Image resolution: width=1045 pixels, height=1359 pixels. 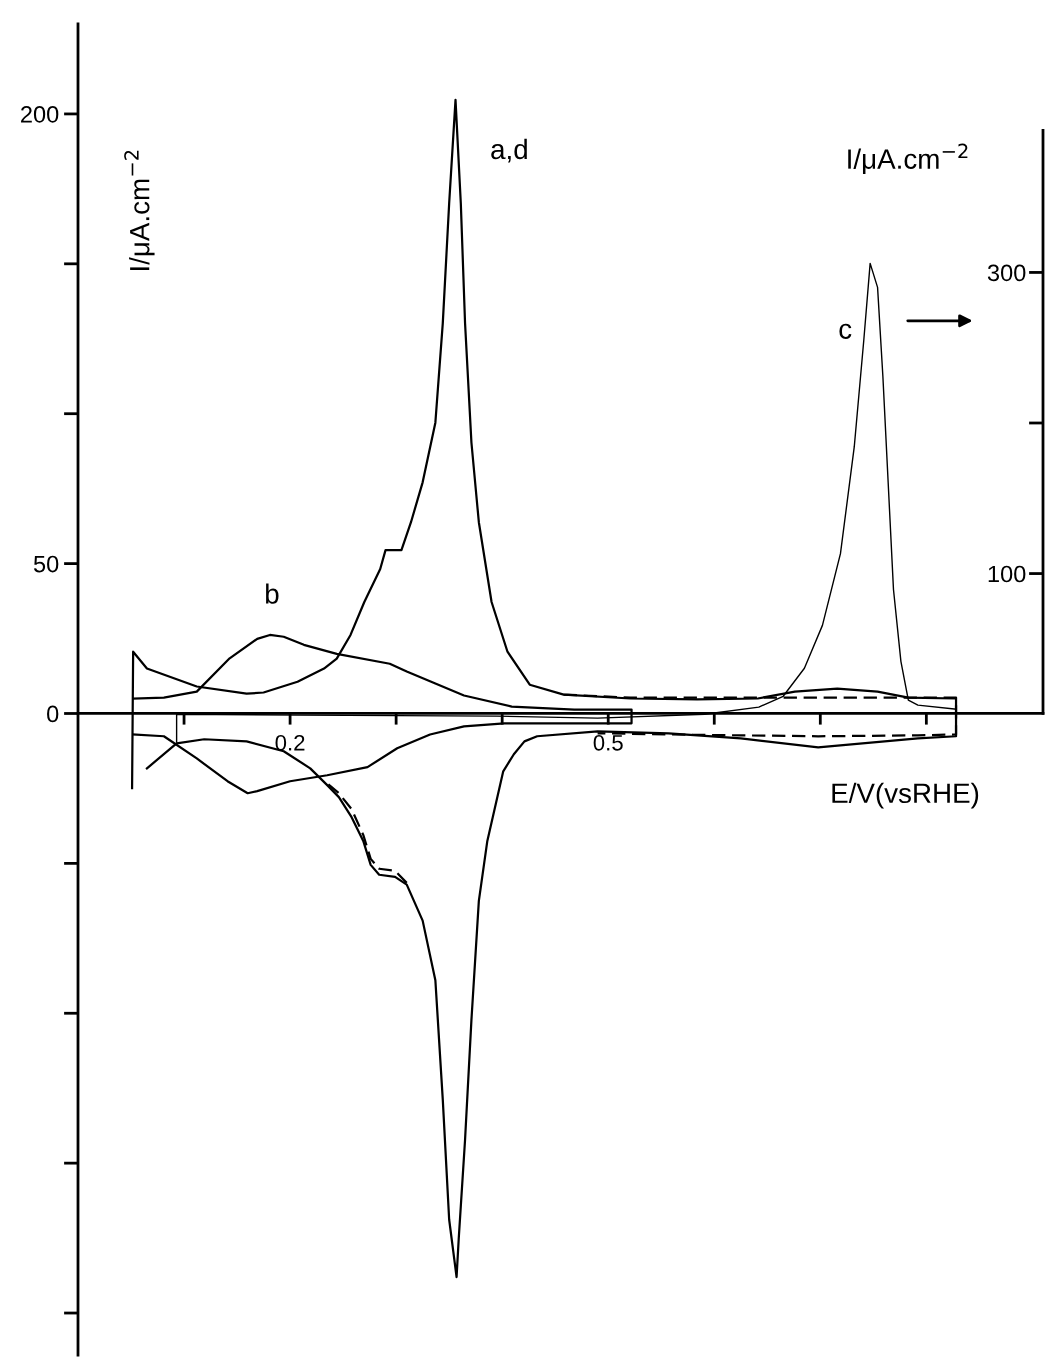 I want to click on x-tick-label: 0.2, so click(x=290, y=742).